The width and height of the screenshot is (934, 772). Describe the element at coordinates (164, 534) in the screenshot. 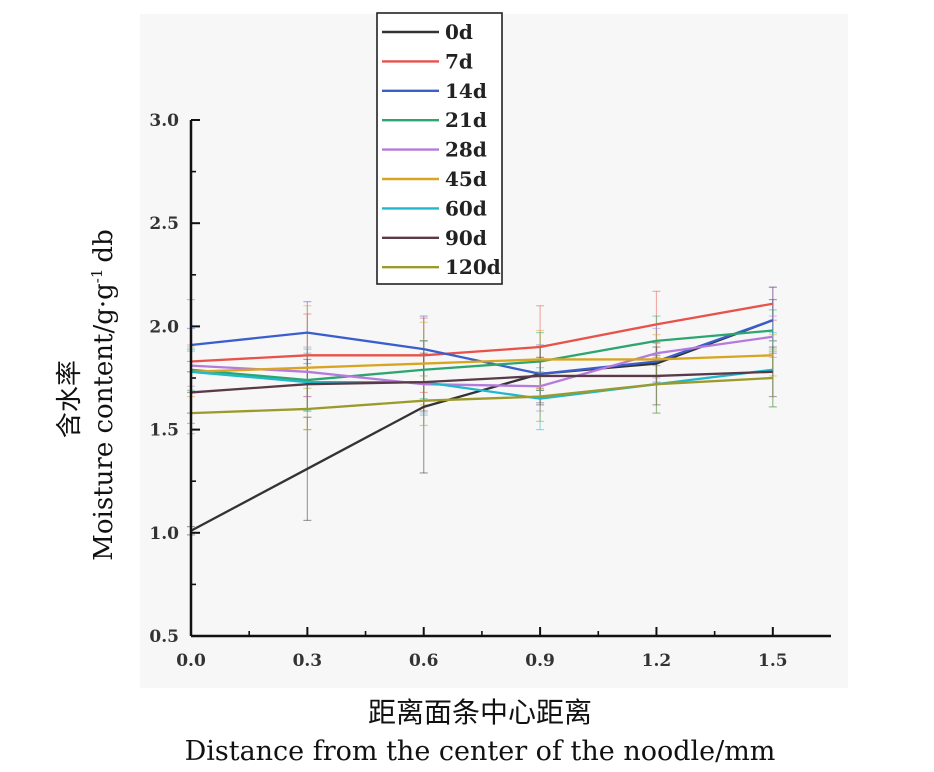

I see `y-tick-label: 1.0` at that location.